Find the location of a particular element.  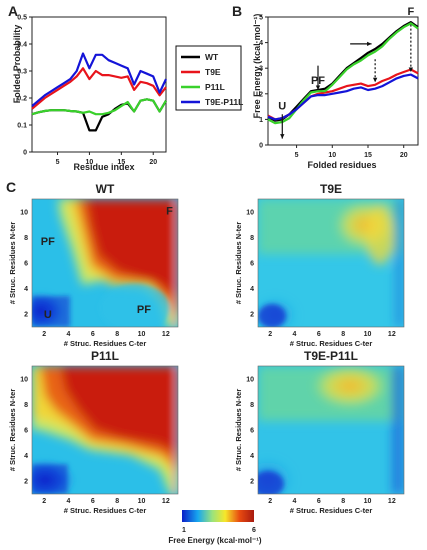

chart-b-xtick-label: 5 is located at coordinates (297, 155).